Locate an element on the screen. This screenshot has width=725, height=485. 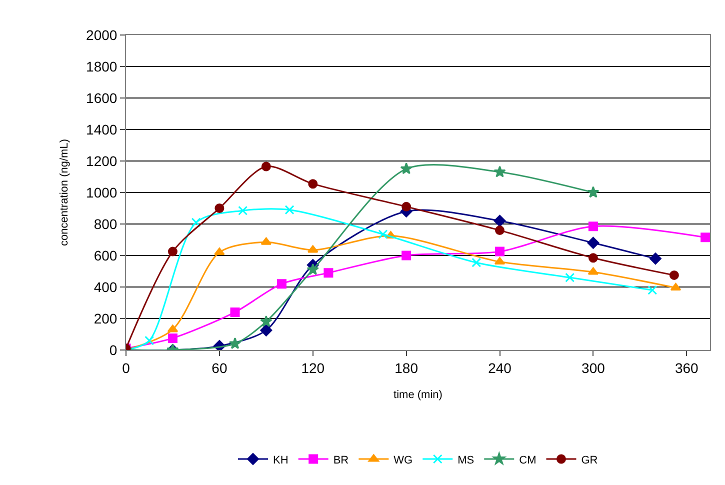
y-tick-label: 1200 is located at coordinates (102, 160).